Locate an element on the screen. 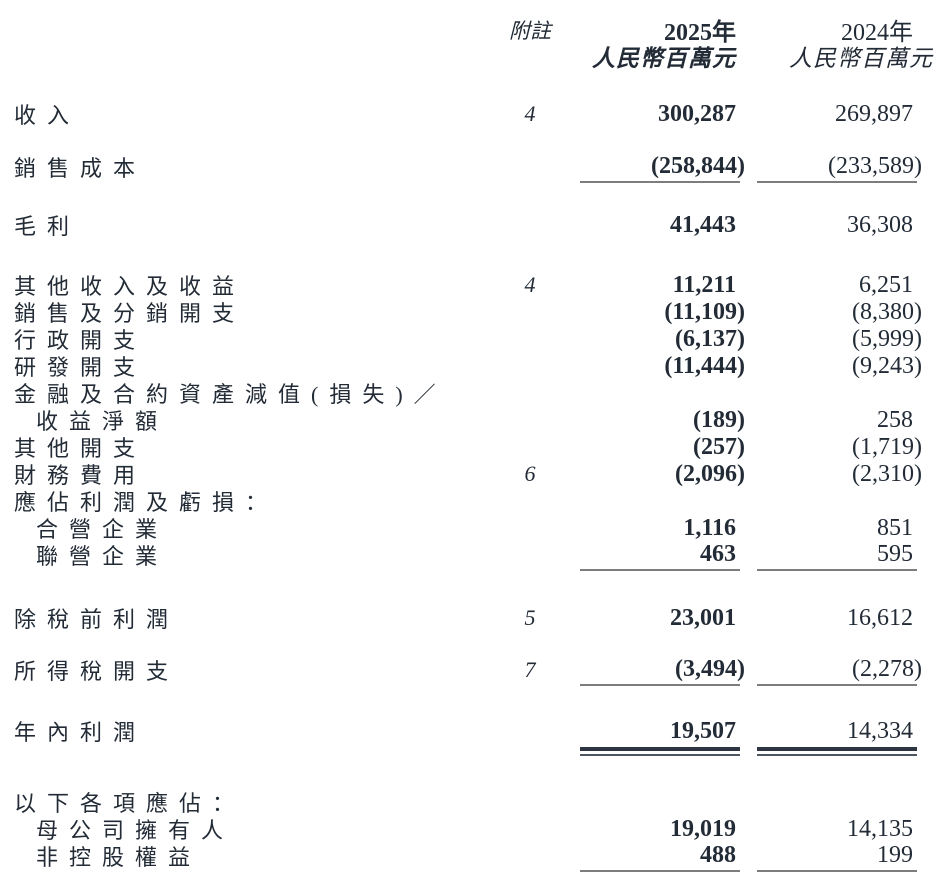 The width and height of the screenshot is (947, 879). value-2025: 463 is located at coordinates (660, 555).